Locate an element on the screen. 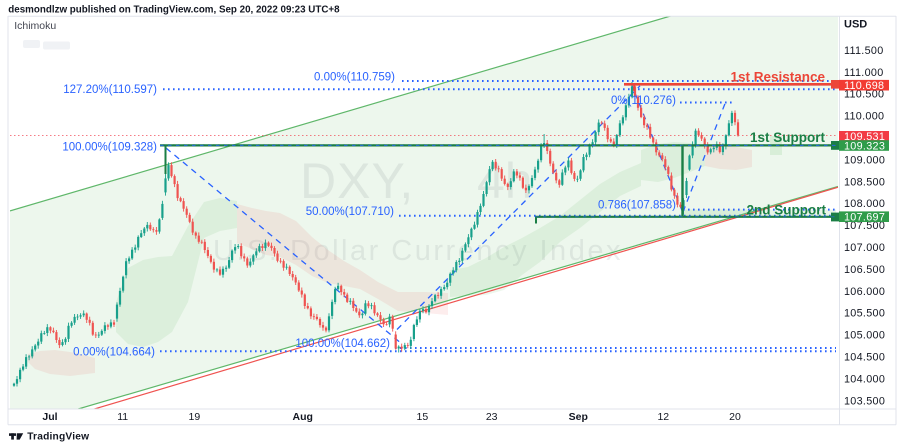 The height and width of the screenshot is (447, 900). svg-text: 111.000 is located at coordinates (864, 73).